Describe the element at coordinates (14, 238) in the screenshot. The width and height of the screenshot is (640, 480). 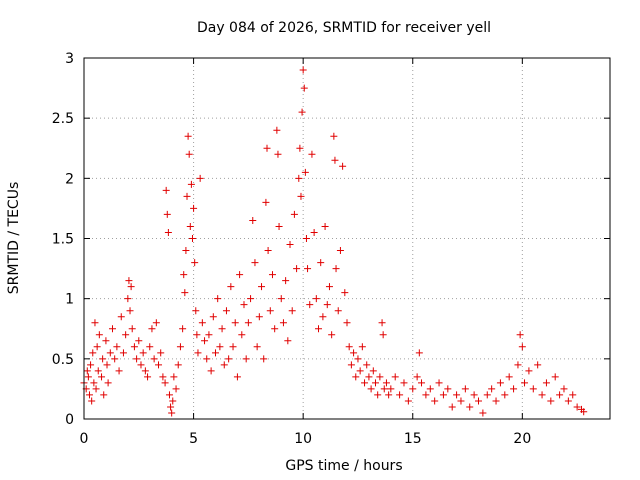
I see `y-axis-label: SRMTID / TECUs` at that location.